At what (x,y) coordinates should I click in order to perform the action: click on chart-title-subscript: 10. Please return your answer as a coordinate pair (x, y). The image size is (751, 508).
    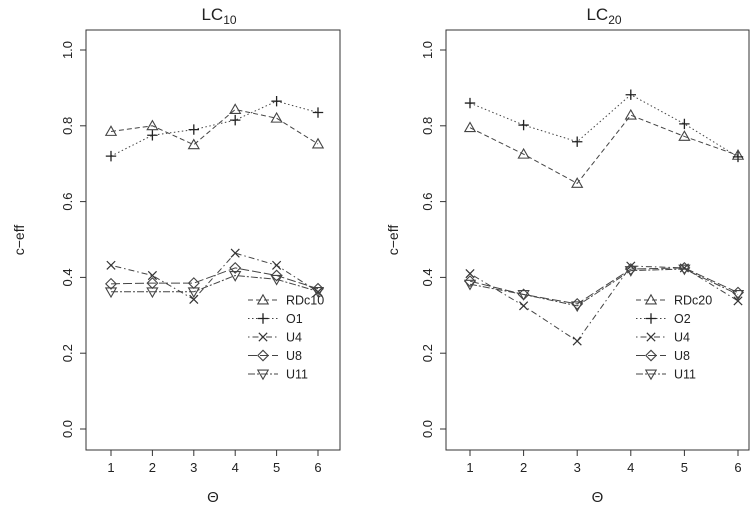
    Looking at the image, I should click on (230, 20).